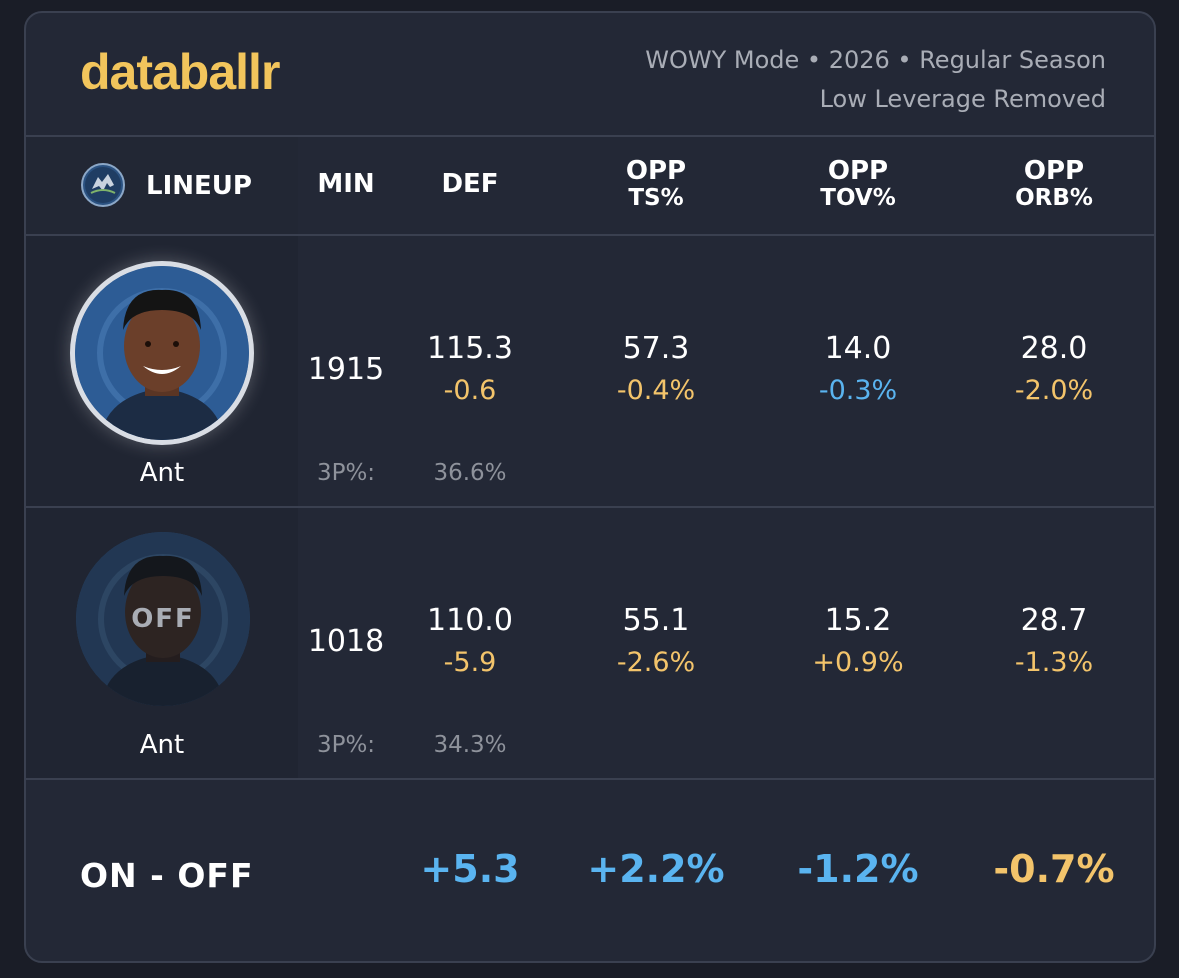  What do you see at coordinates (1054, 869) in the screenshot?
I see `summary-orb-diff: -0.7%` at bounding box center [1054, 869].